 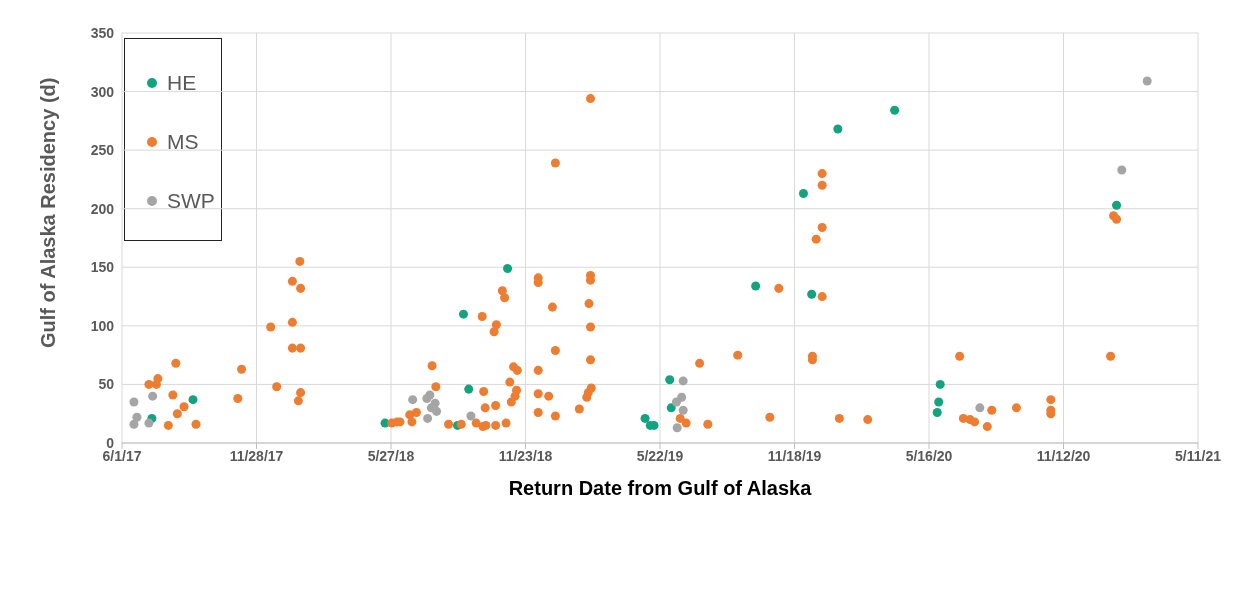 What do you see at coordinates (102, 91) in the screenshot?
I see `y-tick-label: 300` at bounding box center [102, 91].